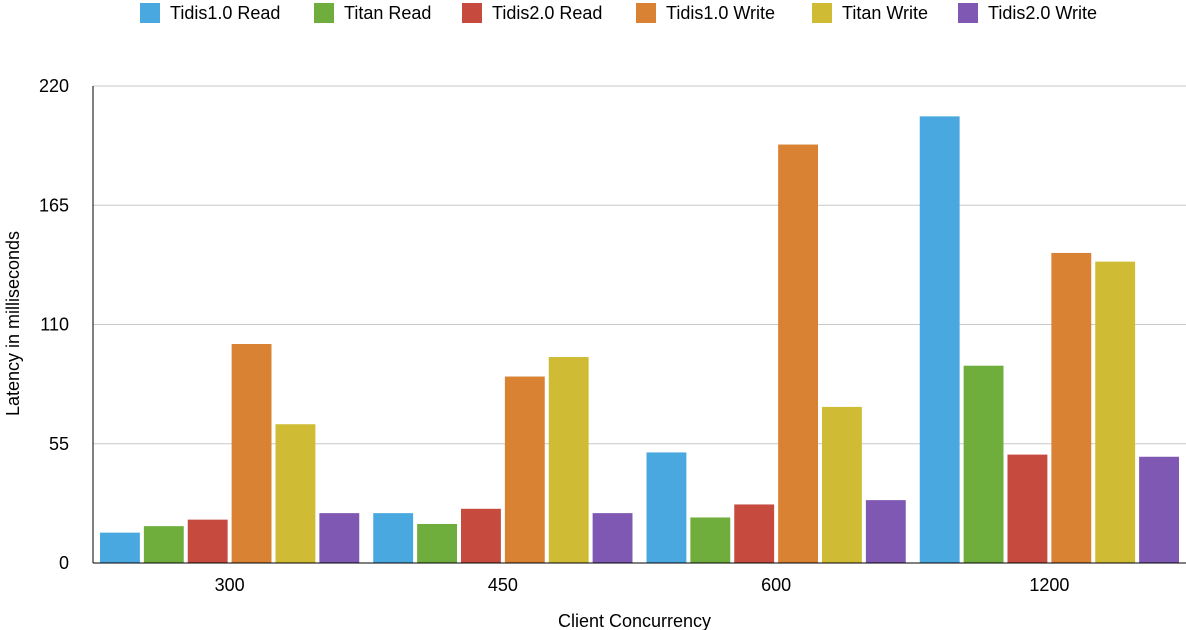  I want to click on y-tick-label: 110, so click(54, 325).